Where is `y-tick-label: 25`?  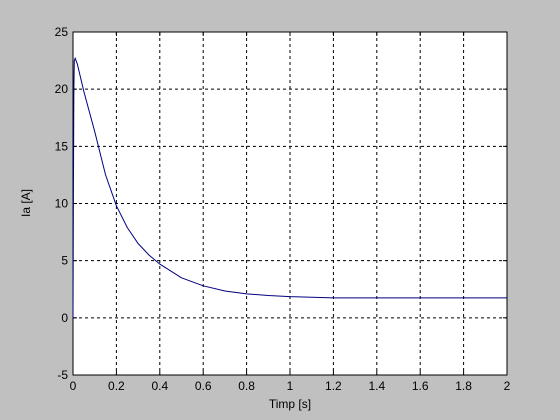
y-tick-label: 25 is located at coordinates (62, 32).